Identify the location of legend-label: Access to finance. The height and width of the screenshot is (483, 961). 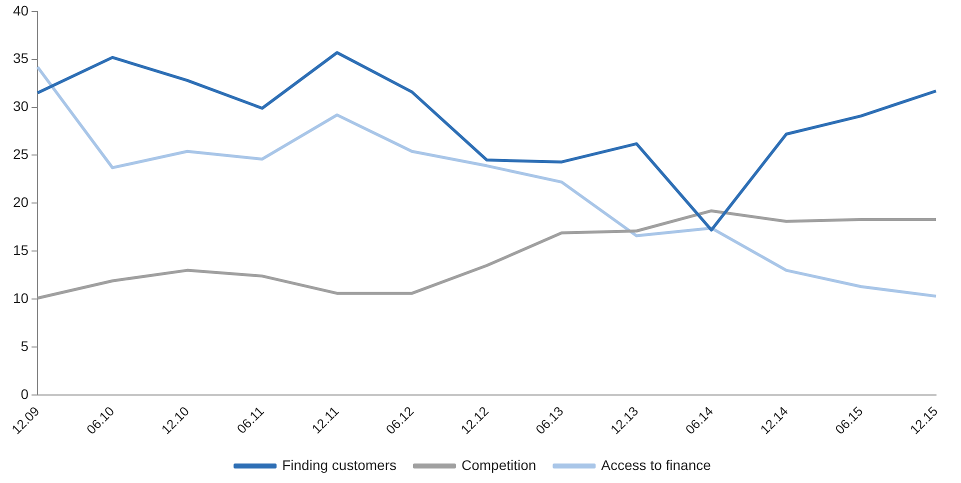
(656, 464).